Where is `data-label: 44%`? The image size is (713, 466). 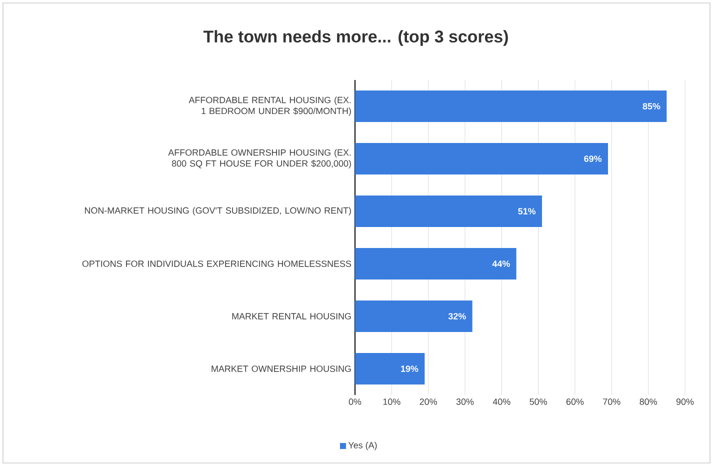 data-label: 44% is located at coordinates (501, 263).